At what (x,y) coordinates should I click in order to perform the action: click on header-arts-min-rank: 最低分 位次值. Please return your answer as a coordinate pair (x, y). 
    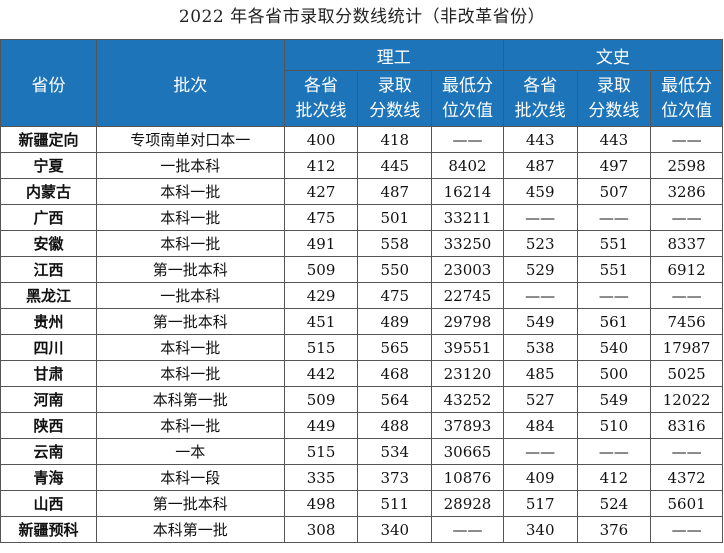
    Looking at the image, I should click on (686, 98).